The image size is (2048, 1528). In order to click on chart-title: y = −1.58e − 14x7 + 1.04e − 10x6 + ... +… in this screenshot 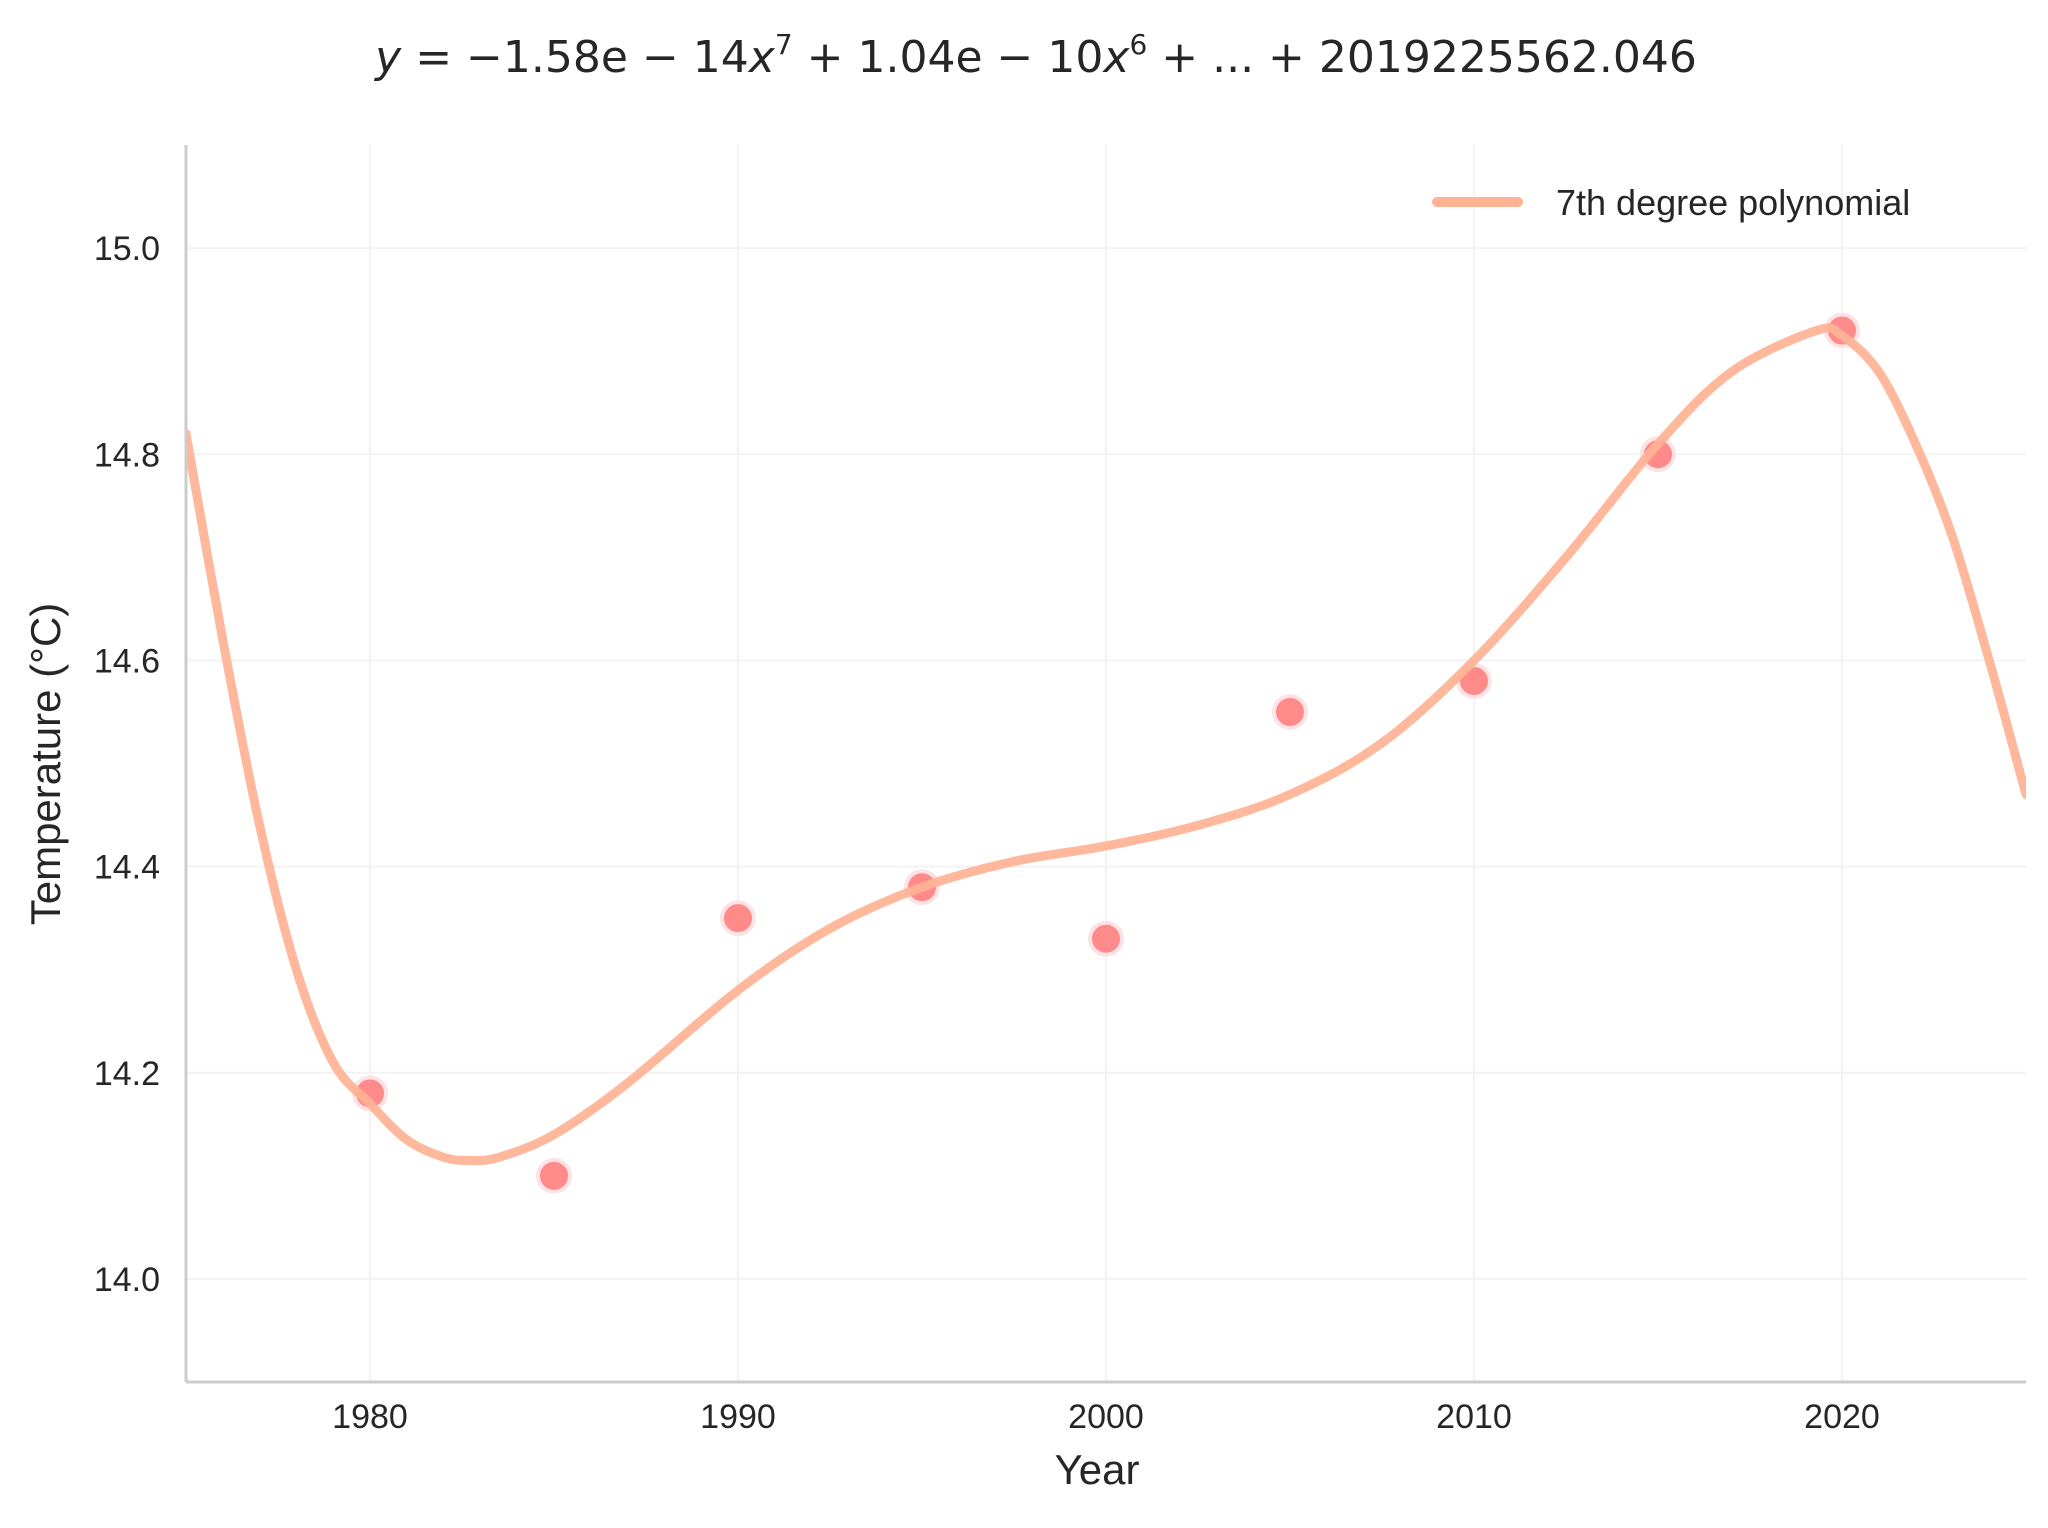, I will do `click(1035, 55)`.